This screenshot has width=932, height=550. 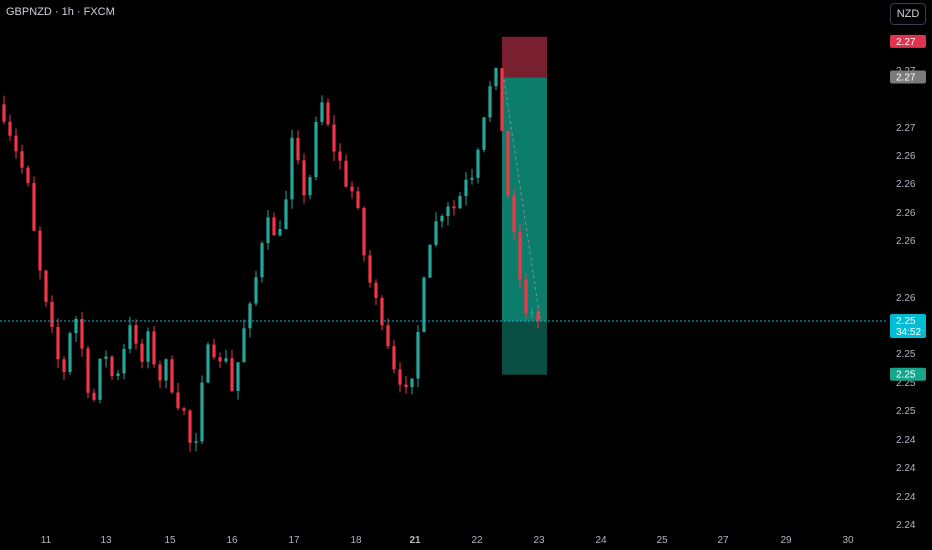 I want to click on trade-path-dashed, so click(x=522, y=199).